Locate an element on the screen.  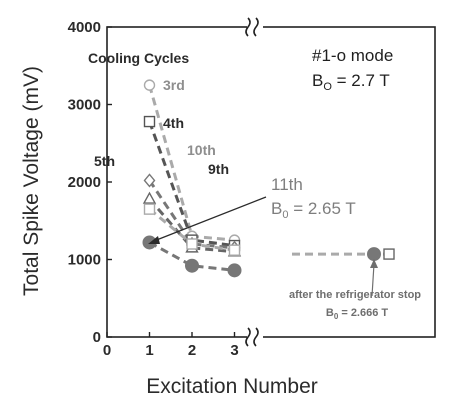
b11-label: B0 = 2.65 T is located at coordinates (313, 210).